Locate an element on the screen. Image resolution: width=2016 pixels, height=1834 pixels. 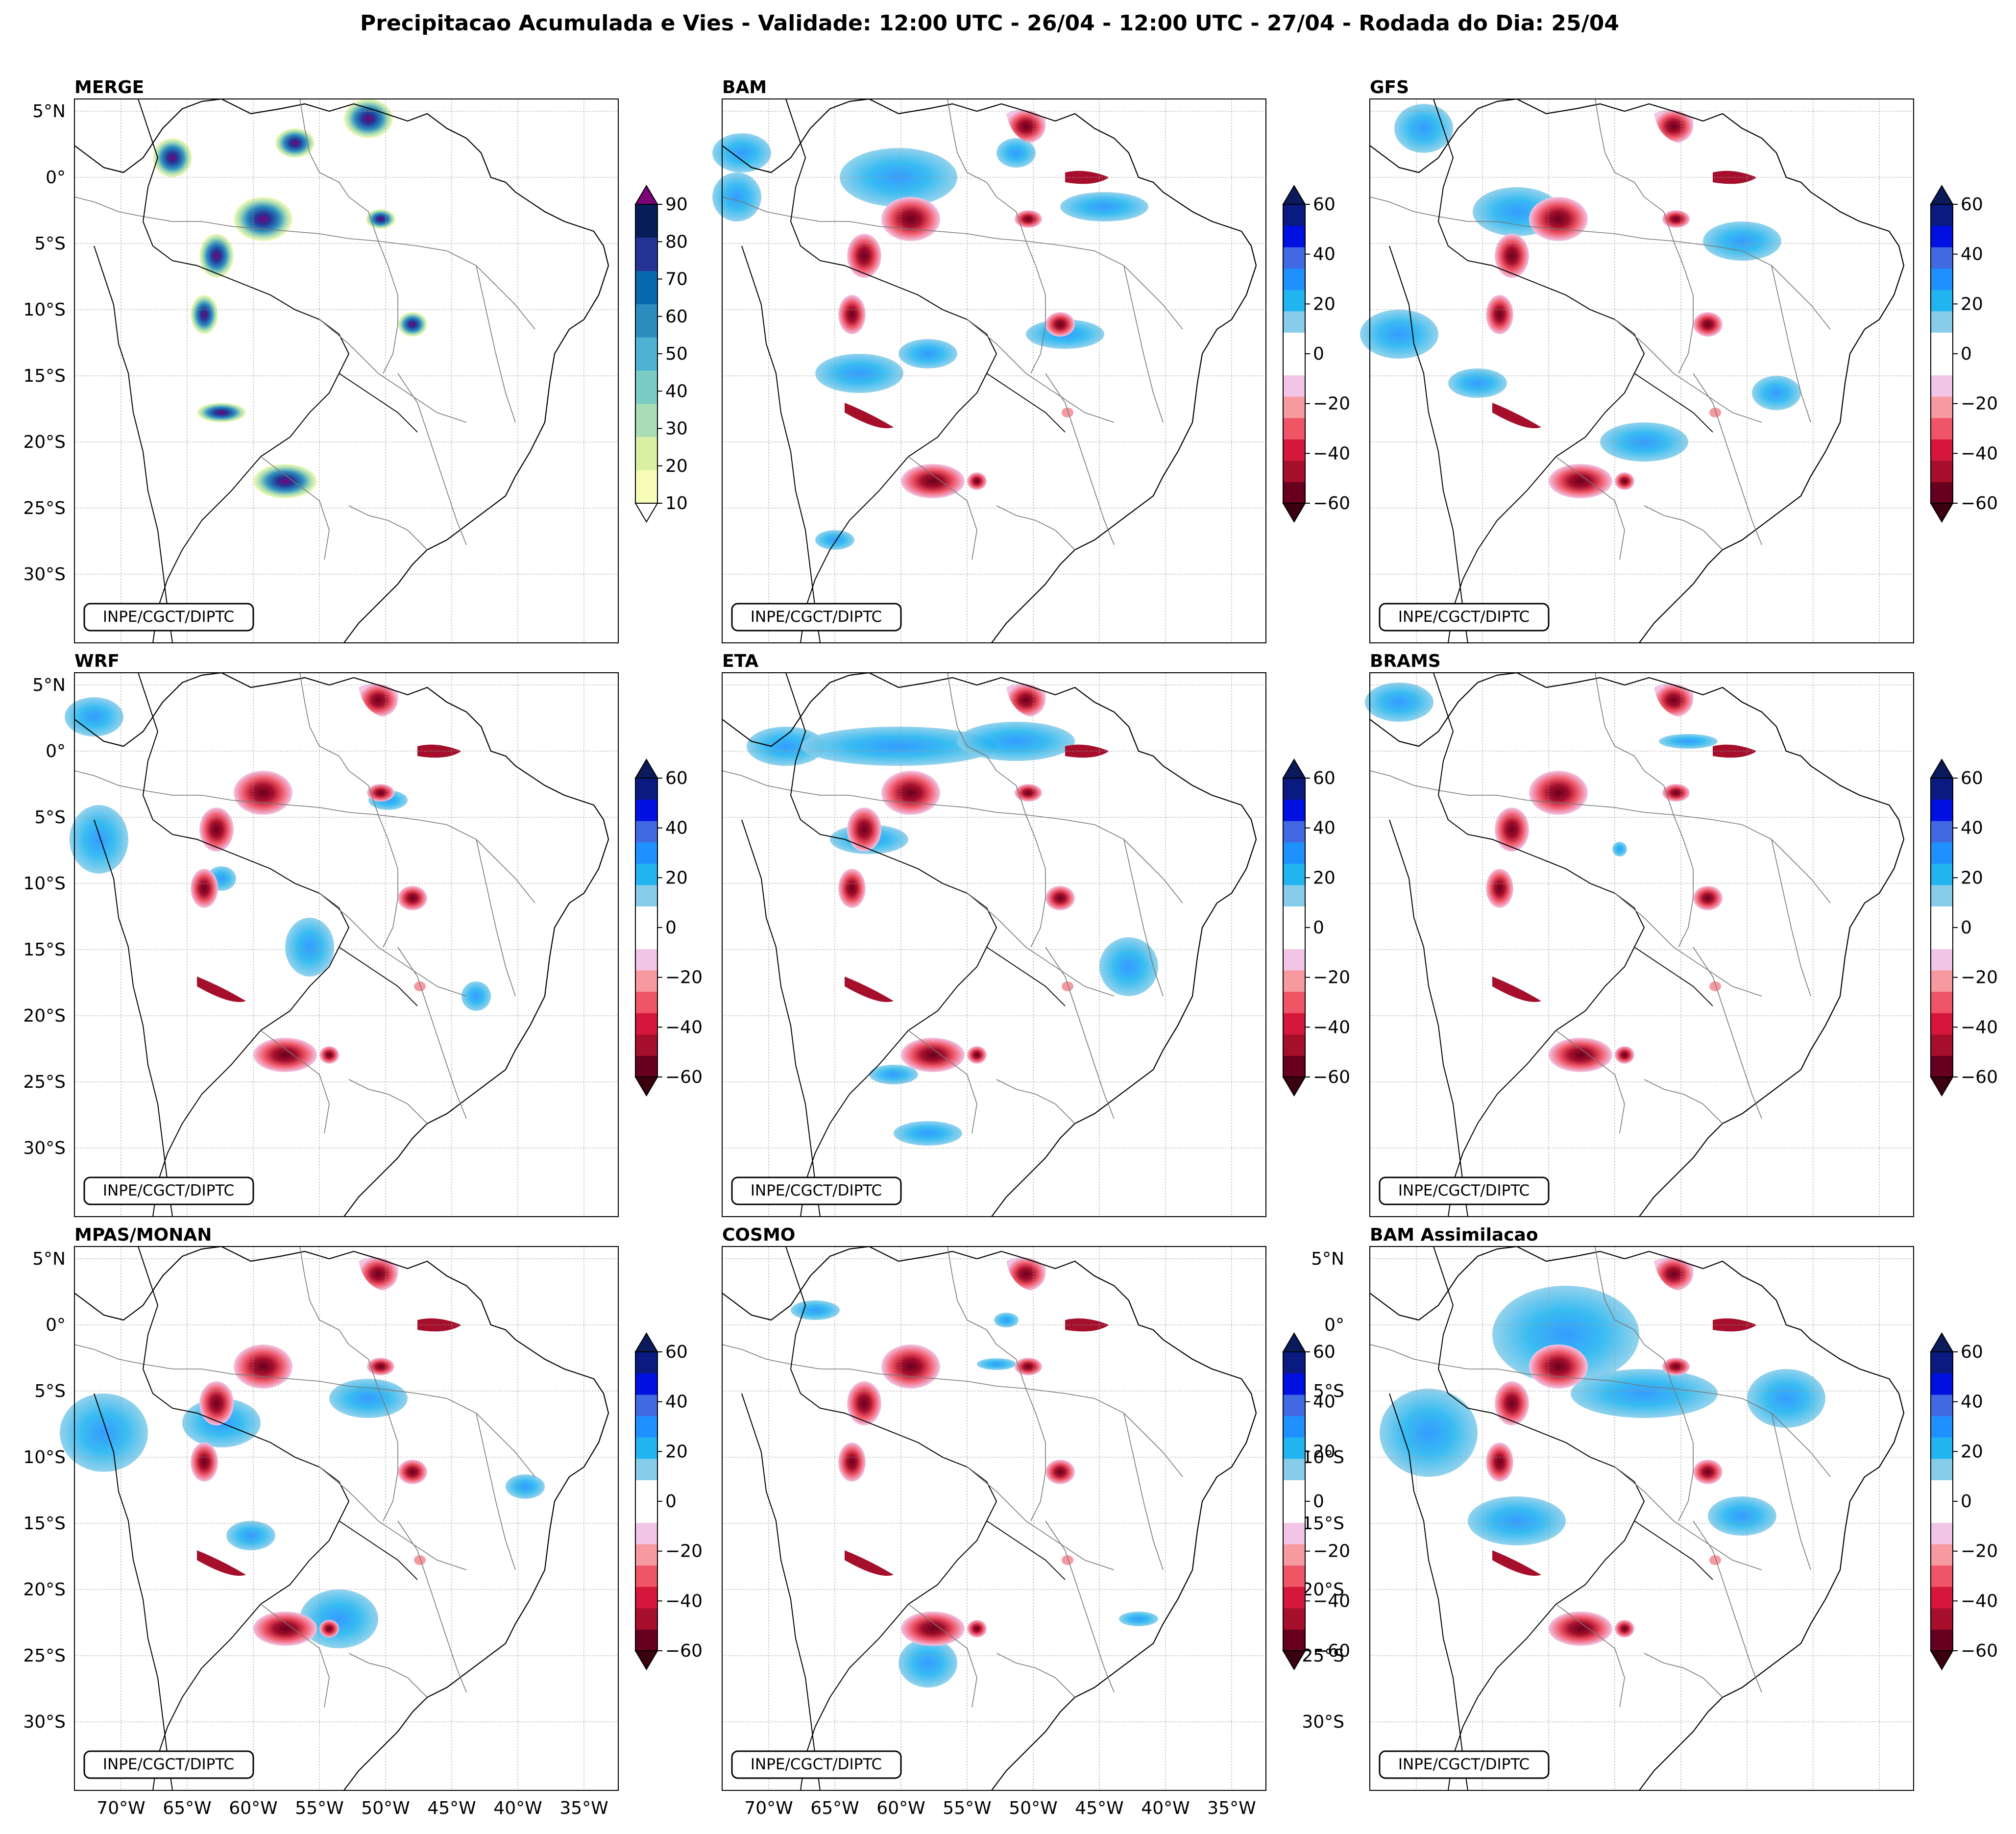
map-mpas-monan: INPE/CGCT/DIPTC is located at coordinates (339, 1519).